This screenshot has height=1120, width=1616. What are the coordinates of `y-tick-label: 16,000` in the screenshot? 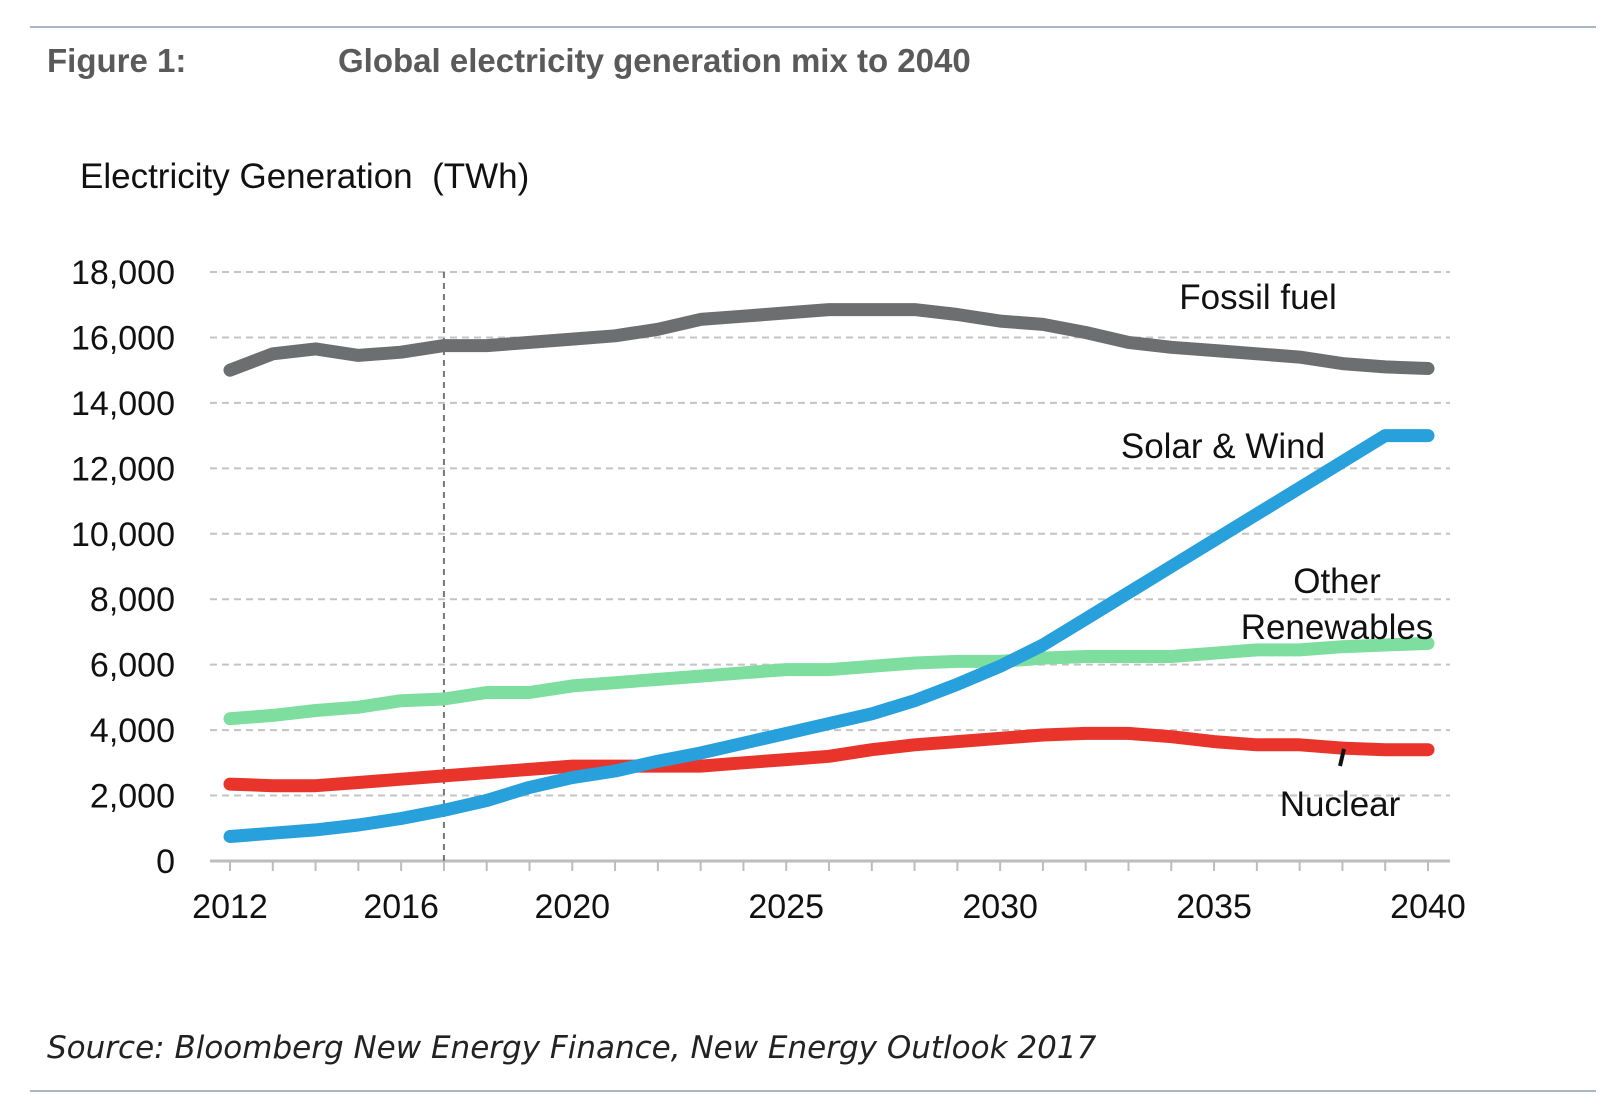 It's located at (123, 338).